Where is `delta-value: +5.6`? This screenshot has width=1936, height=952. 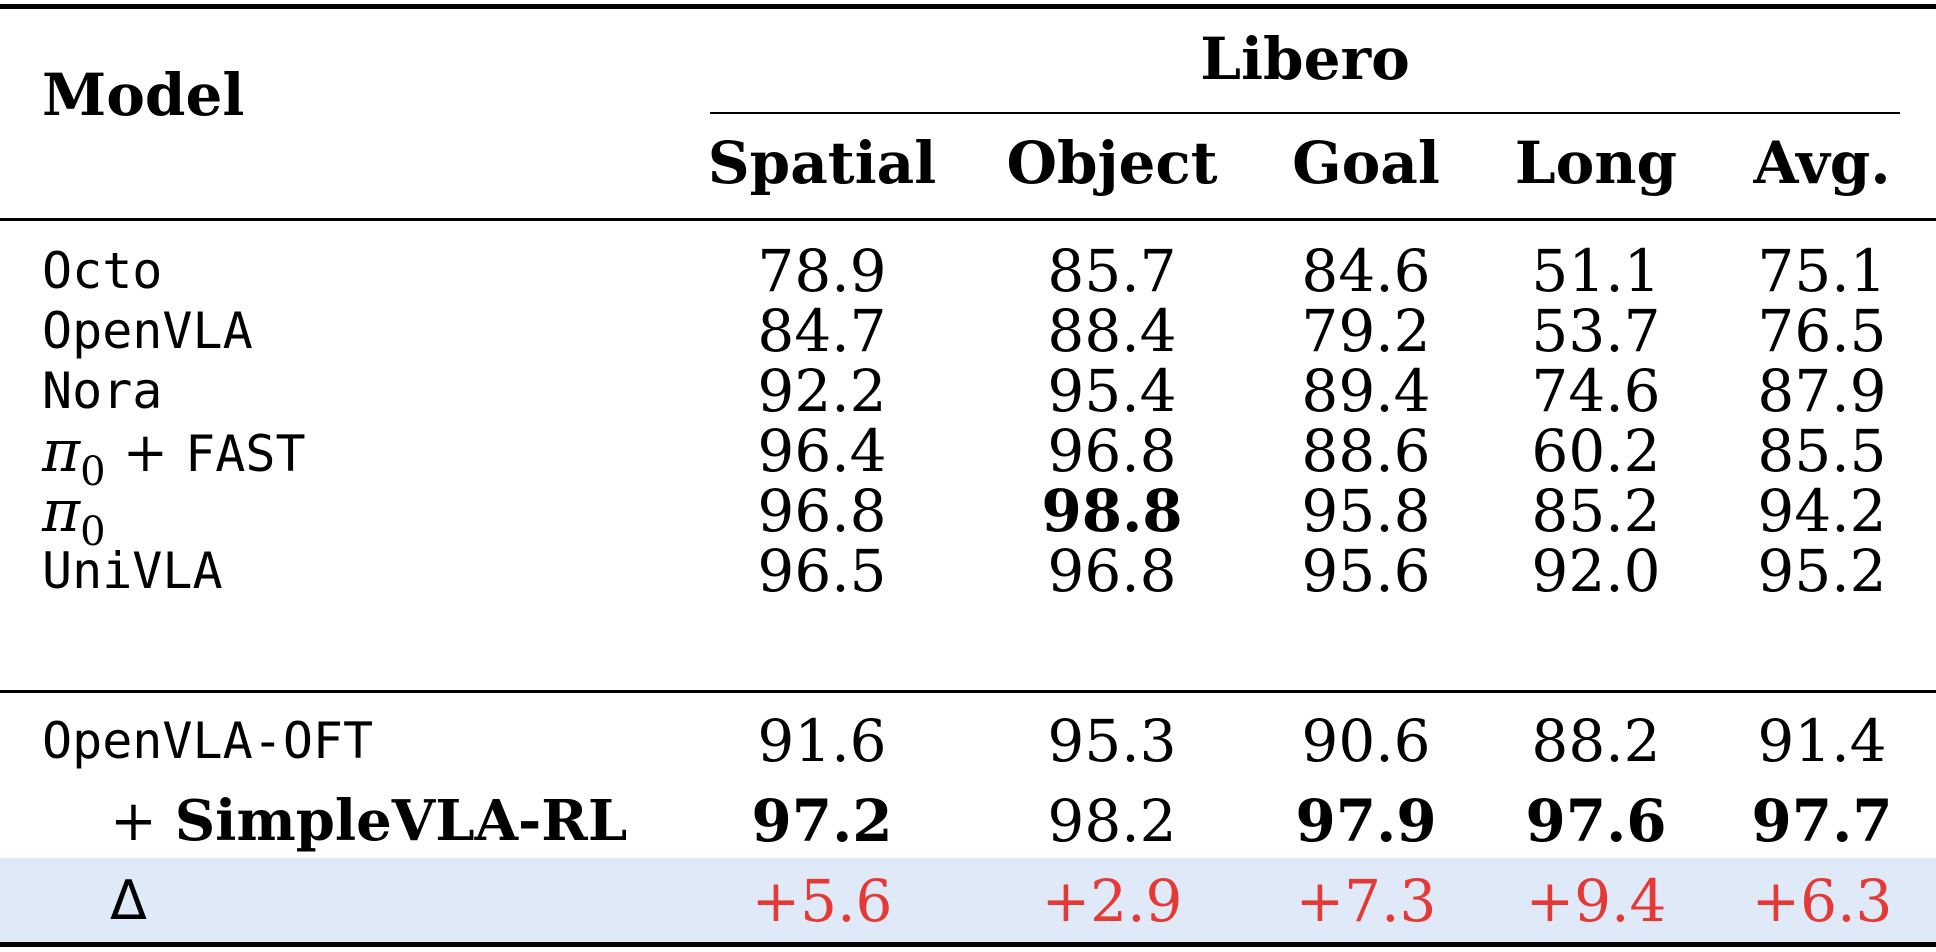
delta-value: +5.6 is located at coordinates (822, 901).